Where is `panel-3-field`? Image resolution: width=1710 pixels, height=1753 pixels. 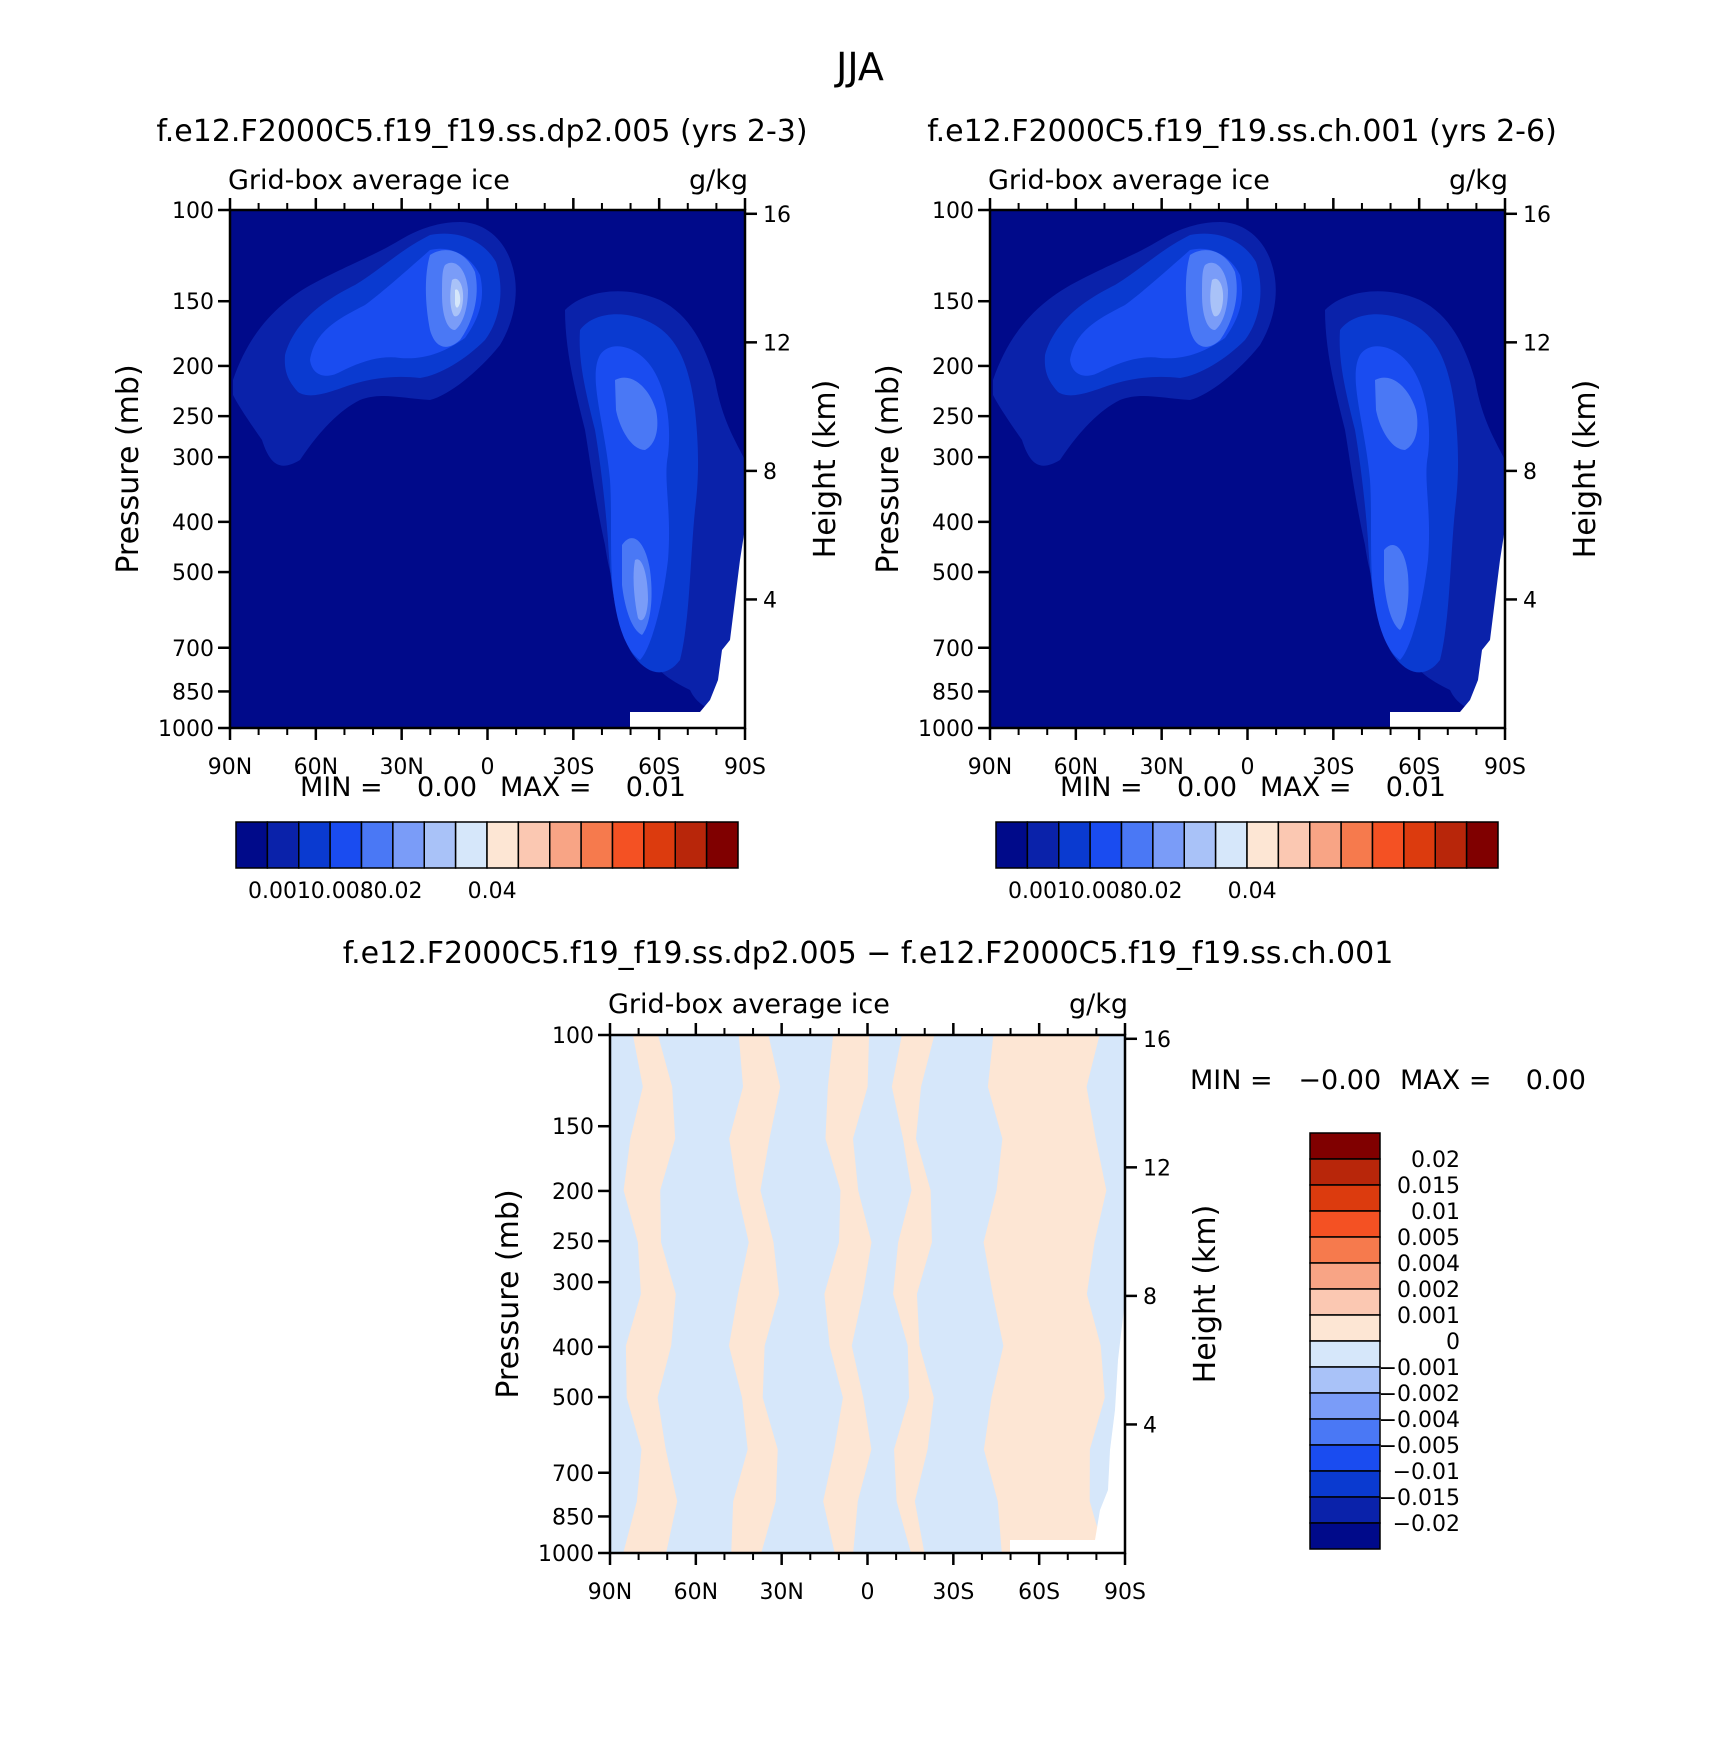 panel-3-field is located at coordinates (867, 1294).